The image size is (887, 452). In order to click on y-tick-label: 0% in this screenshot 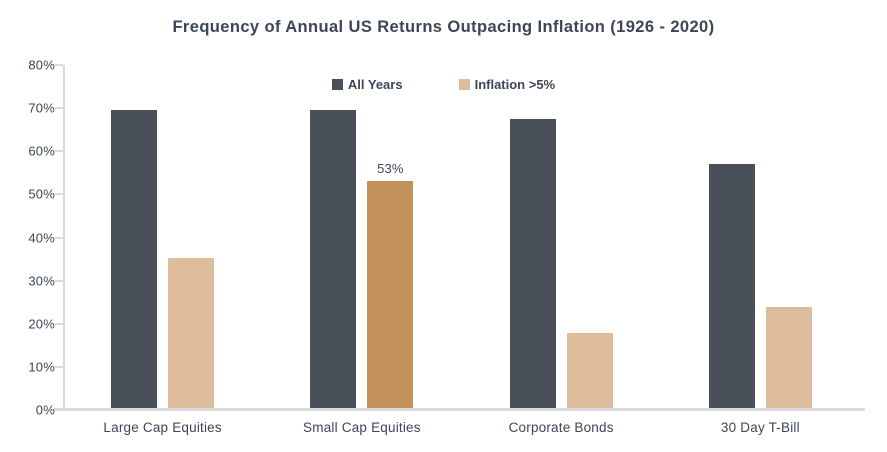, I will do `click(45, 410)`.